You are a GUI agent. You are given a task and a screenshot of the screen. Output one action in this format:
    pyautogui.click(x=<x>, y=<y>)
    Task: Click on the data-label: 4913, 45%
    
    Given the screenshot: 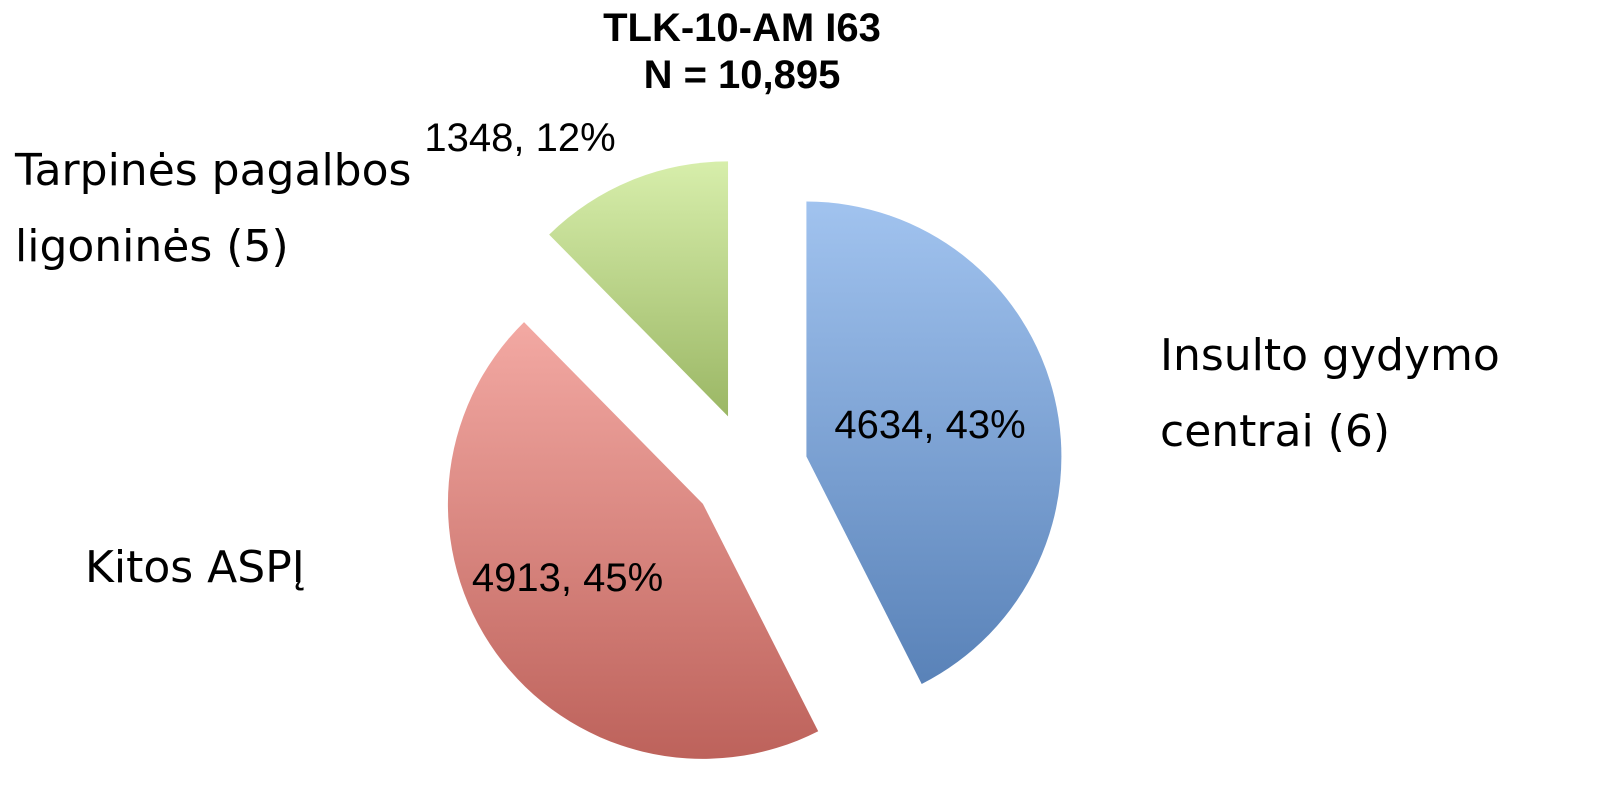 What is the action you would take?
    pyautogui.click(x=567, y=578)
    